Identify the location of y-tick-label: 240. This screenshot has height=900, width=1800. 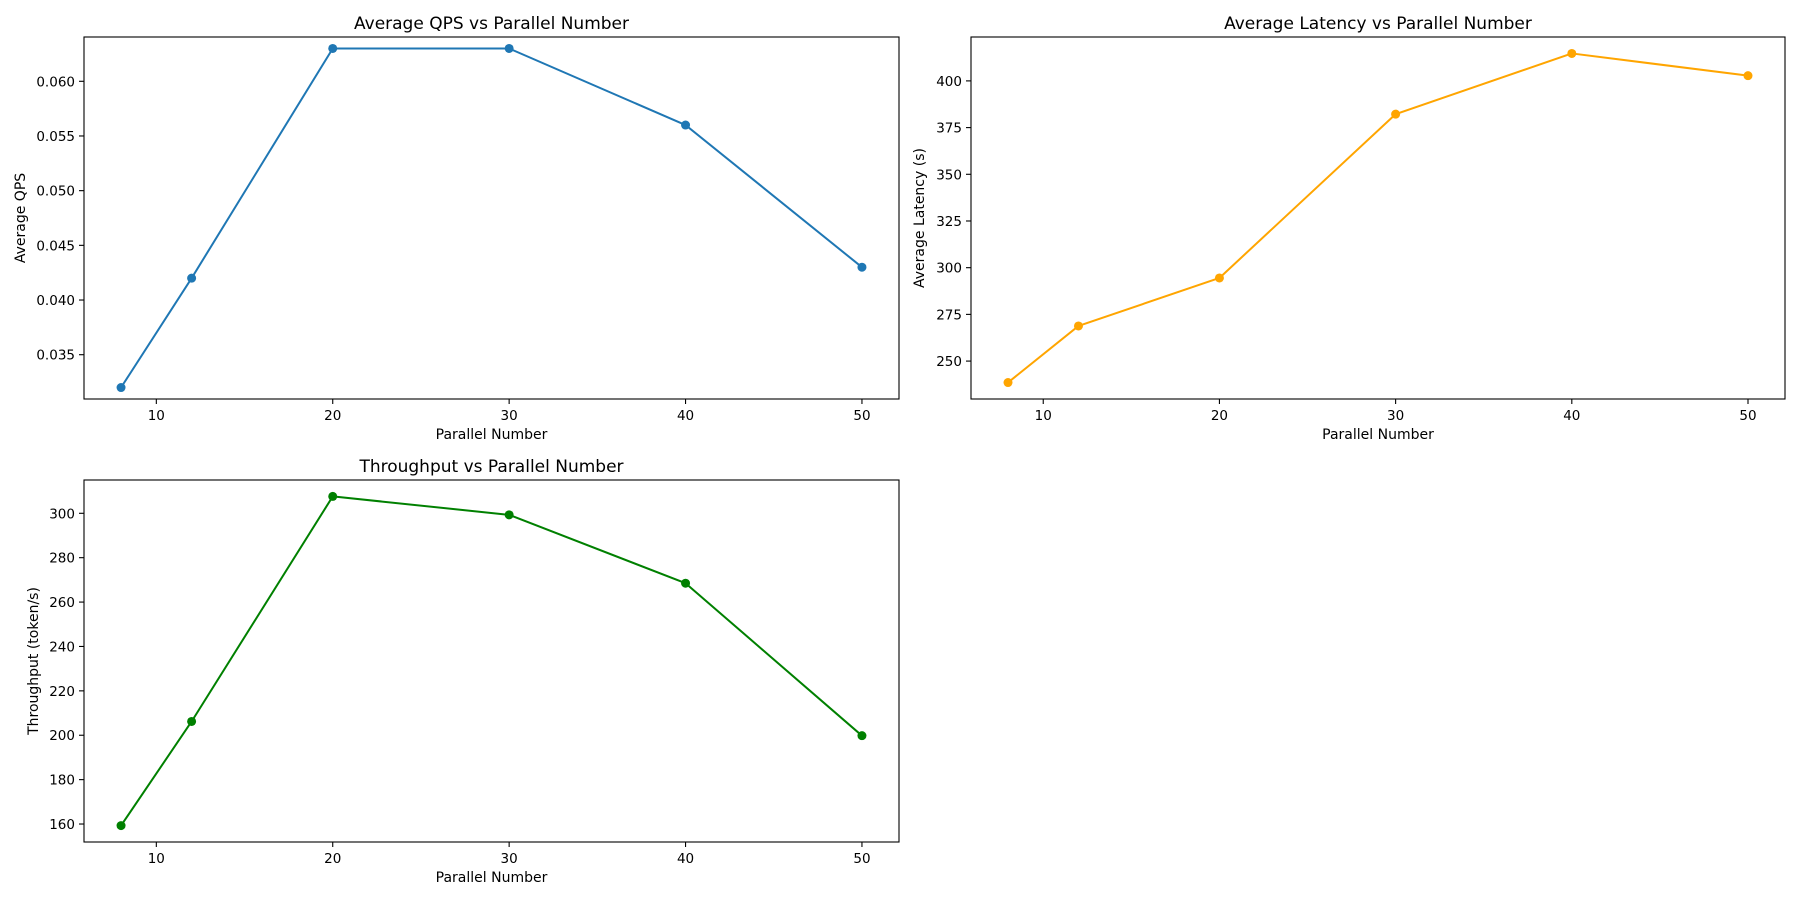
(62, 647).